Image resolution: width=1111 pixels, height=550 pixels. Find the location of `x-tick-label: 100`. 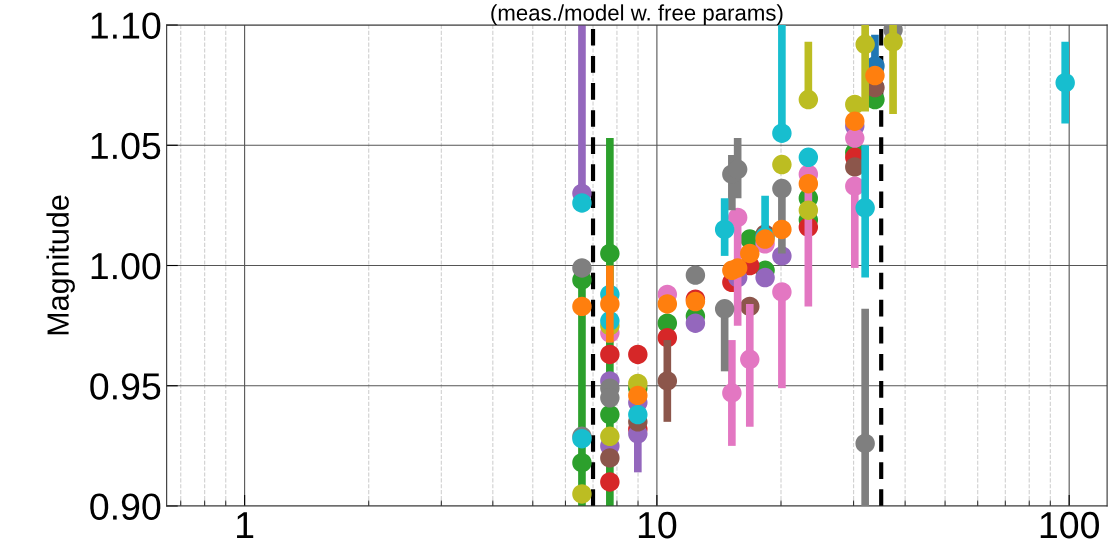

x-tick-label: 100 is located at coordinates (1069, 525).